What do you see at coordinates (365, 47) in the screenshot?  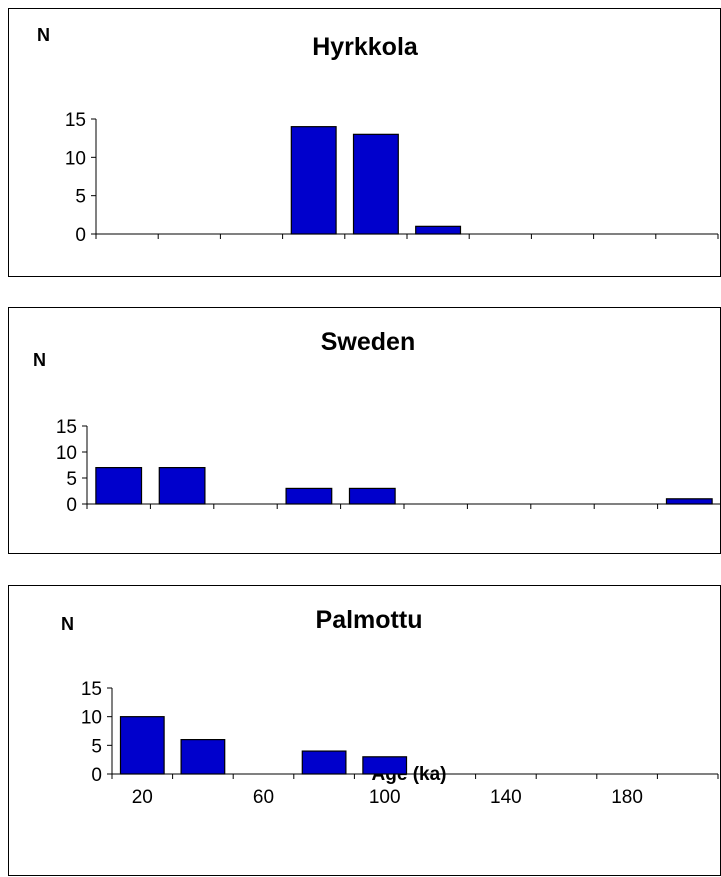 I see `chart-title: Hyrkkola` at bounding box center [365, 47].